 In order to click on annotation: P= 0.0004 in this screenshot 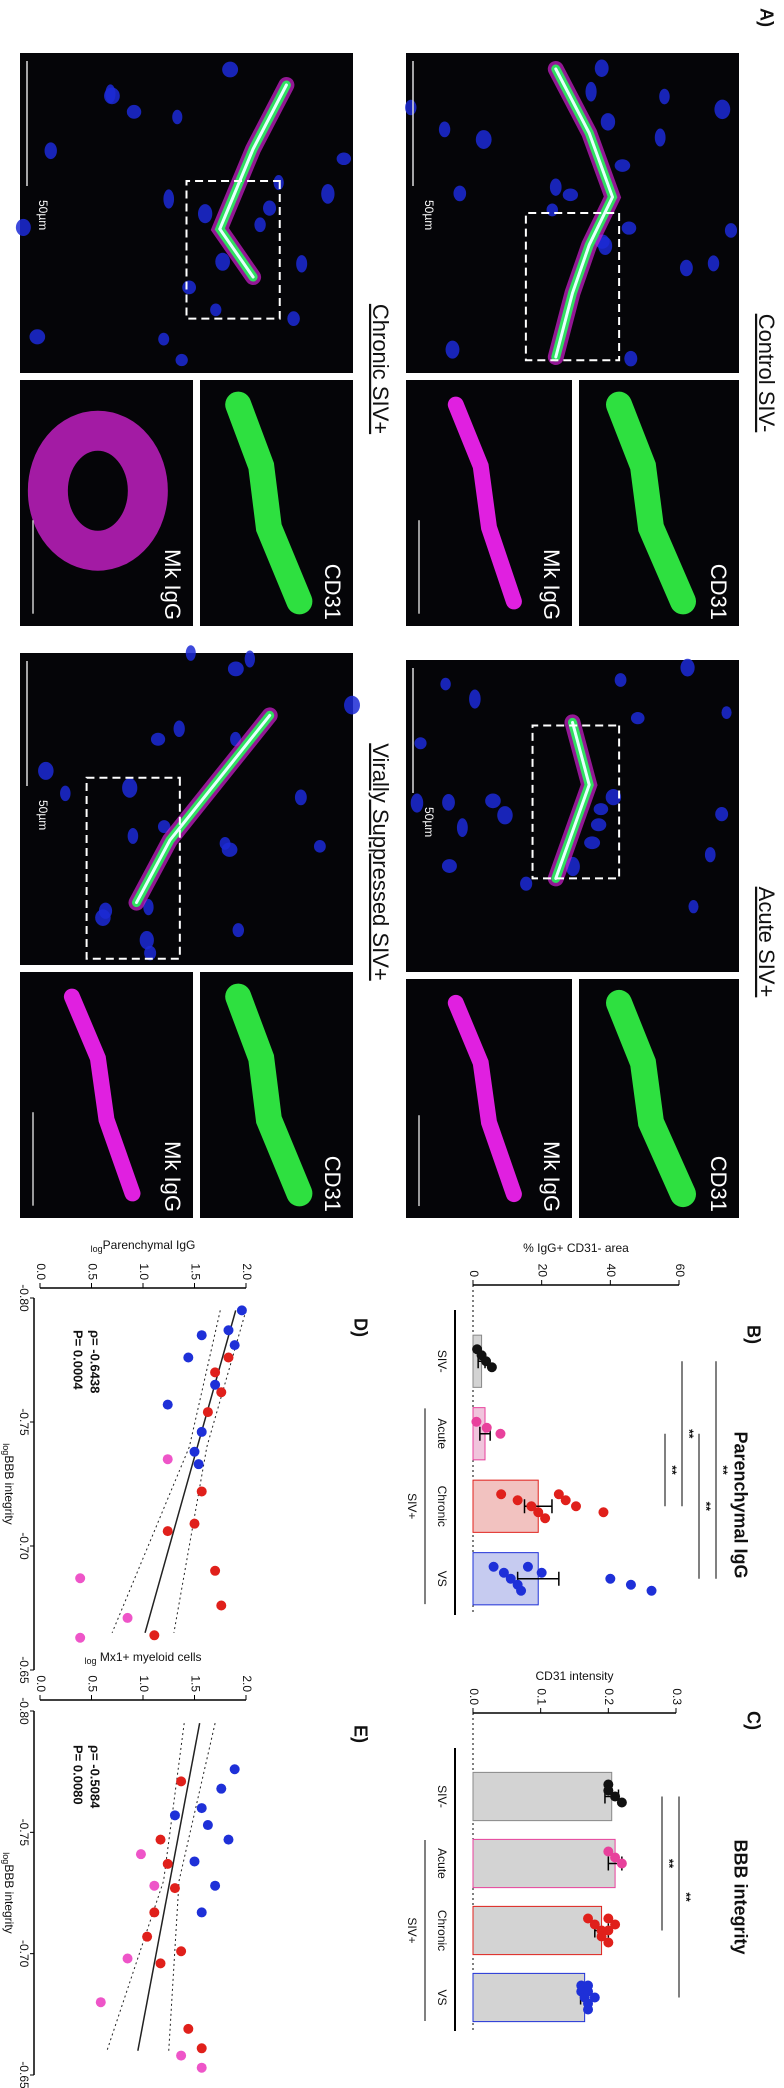, I will do `click(78, 1360)`.